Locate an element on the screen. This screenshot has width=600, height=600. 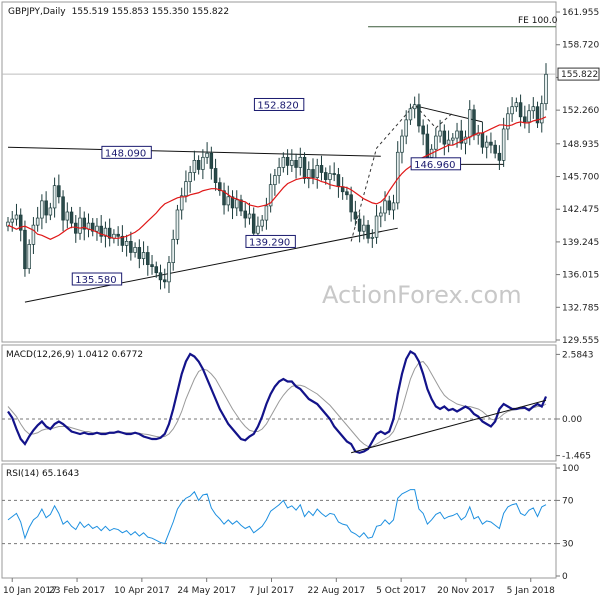
rsi-line is located at coordinates (277, 517).